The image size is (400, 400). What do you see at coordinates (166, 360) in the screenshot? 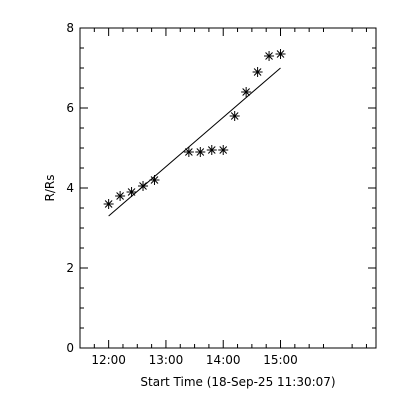
I see `x-tick-label: 13:00` at bounding box center [166, 360].